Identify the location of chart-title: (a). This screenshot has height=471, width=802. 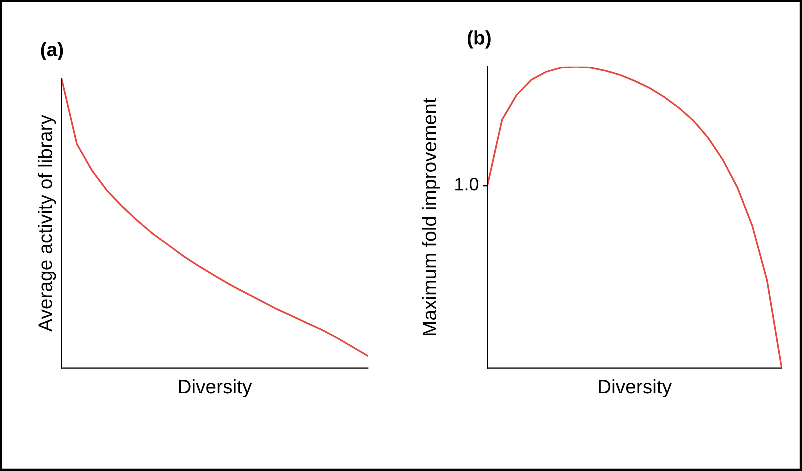
(52, 51).